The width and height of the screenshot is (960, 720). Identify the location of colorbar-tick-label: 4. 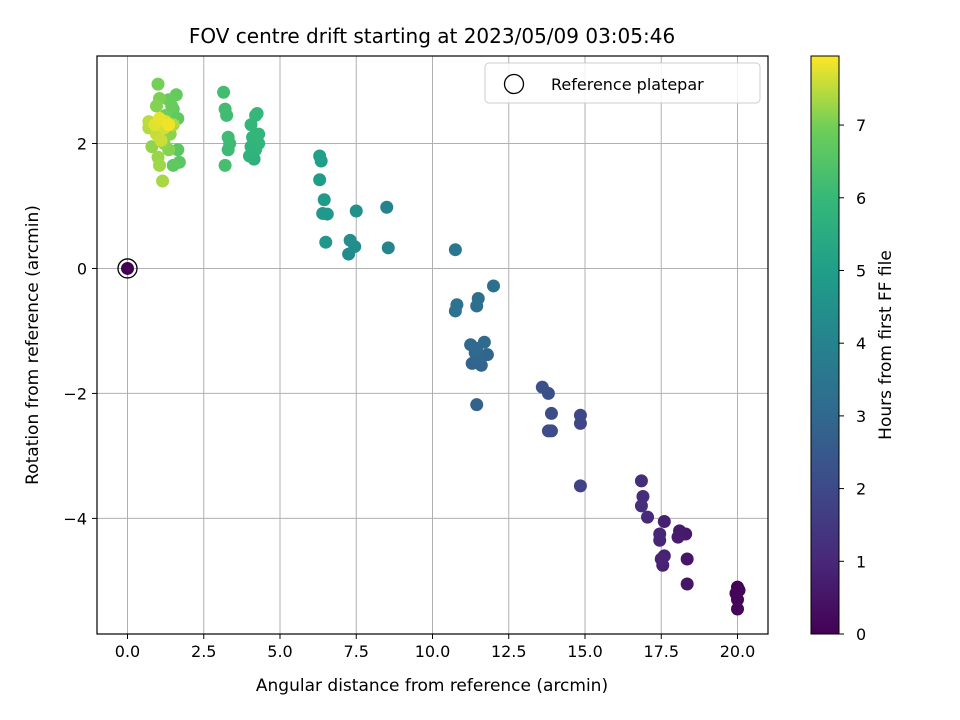
(861, 343).